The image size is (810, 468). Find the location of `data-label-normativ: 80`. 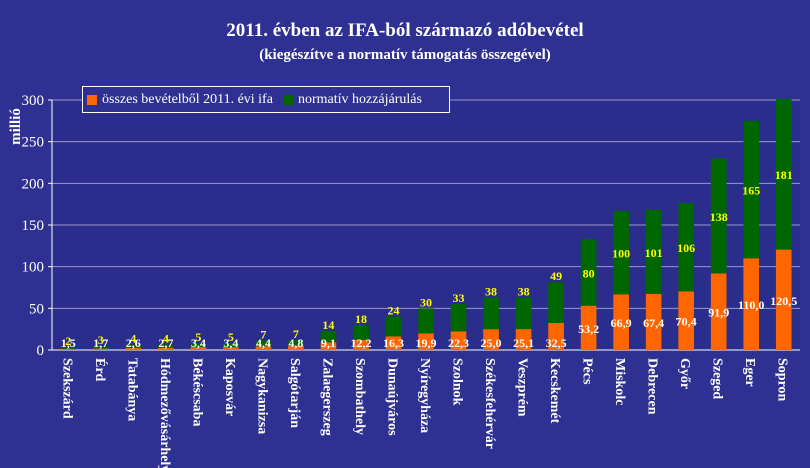

data-label-normativ: 80 is located at coordinates (589, 273).